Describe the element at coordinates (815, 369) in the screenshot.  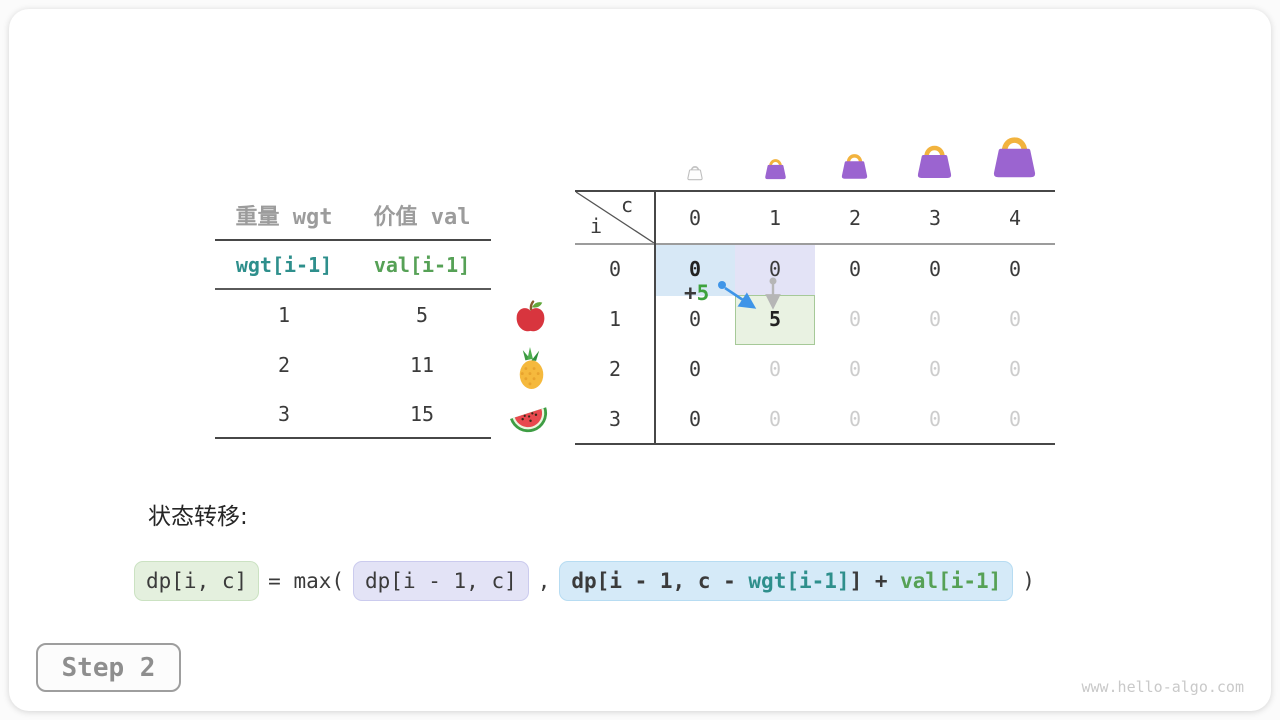
I see `dp-row-2: 2 0 0 0 0 0` at that location.